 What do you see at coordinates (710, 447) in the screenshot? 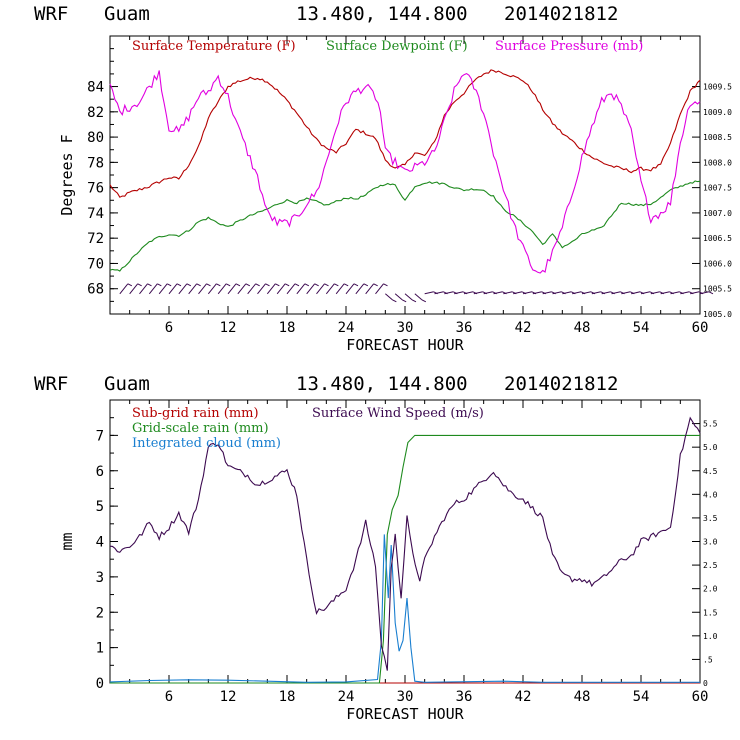
I see `right-tick-label: 5.0` at bounding box center [710, 447].